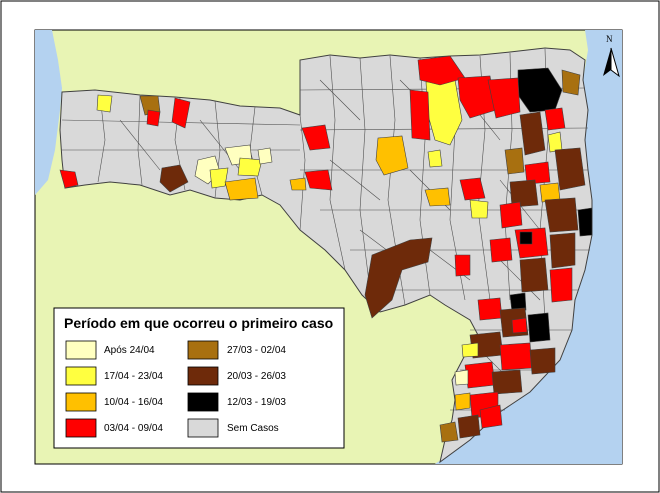  Describe the element at coordinates (256, 350) in the screenshot. I see `legend-label-5: 27/03 - 02/04` at that location.